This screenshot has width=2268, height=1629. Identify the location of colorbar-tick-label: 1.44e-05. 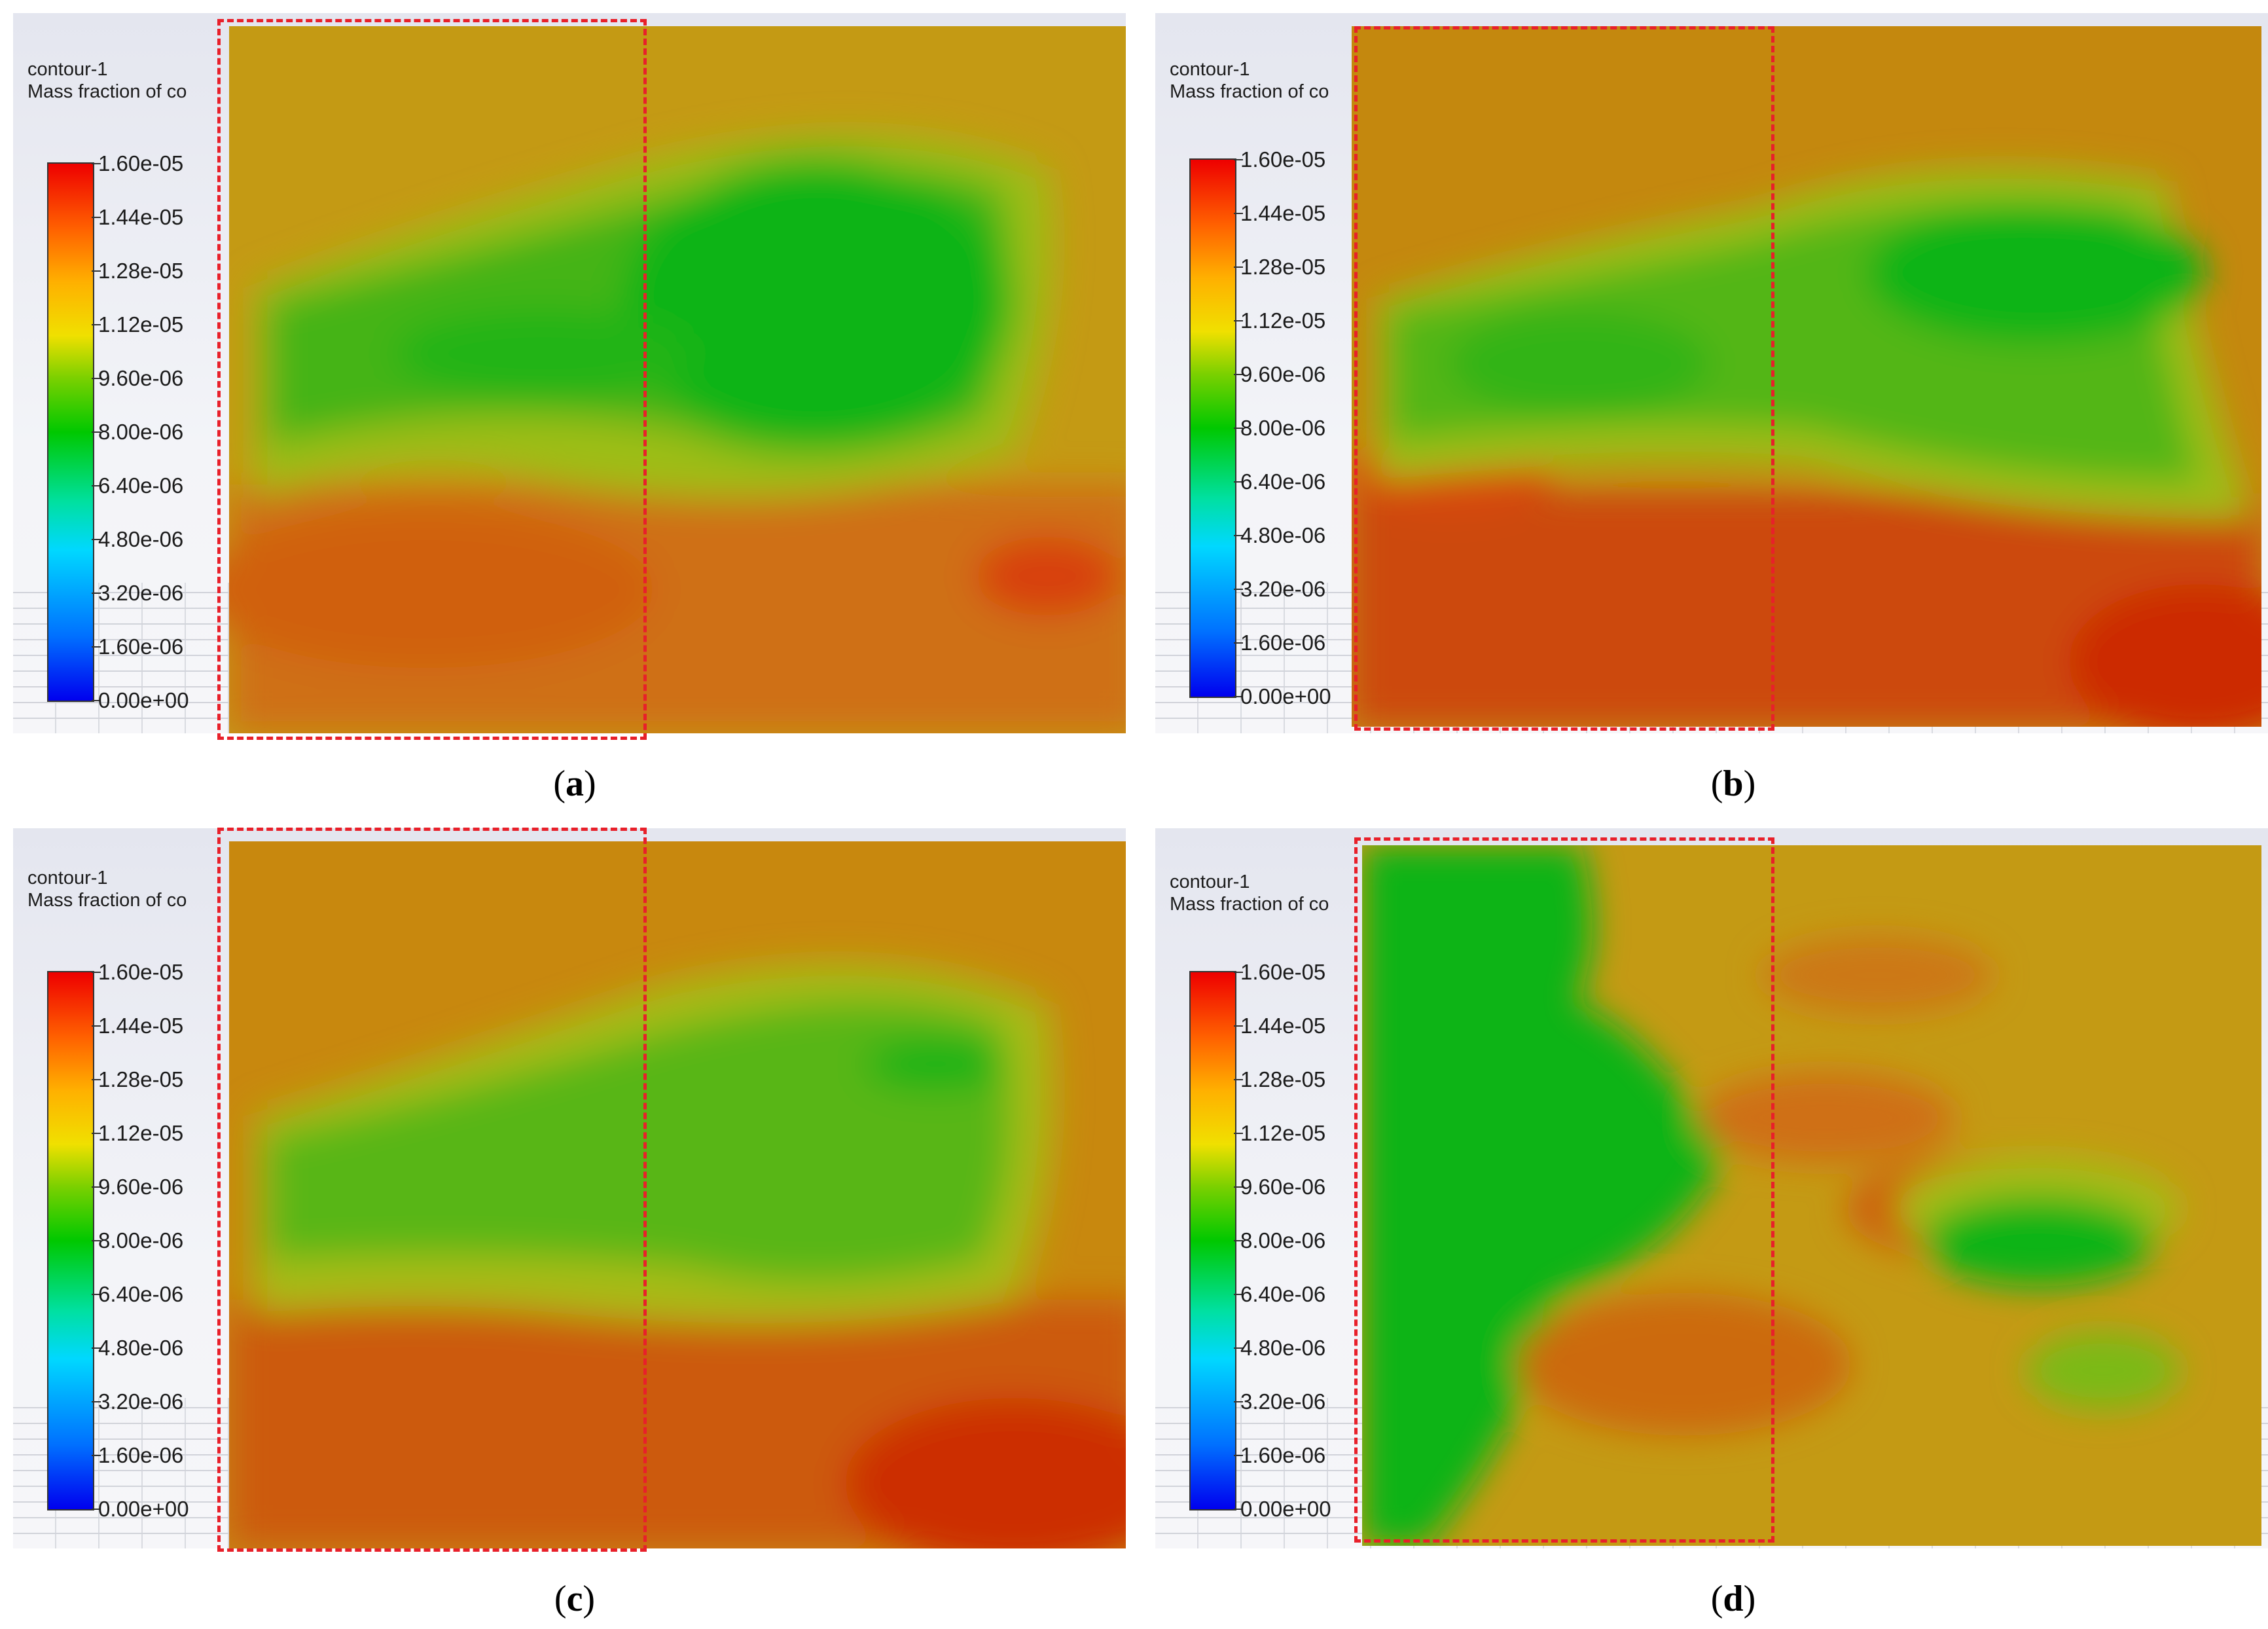
(1283, 1026).